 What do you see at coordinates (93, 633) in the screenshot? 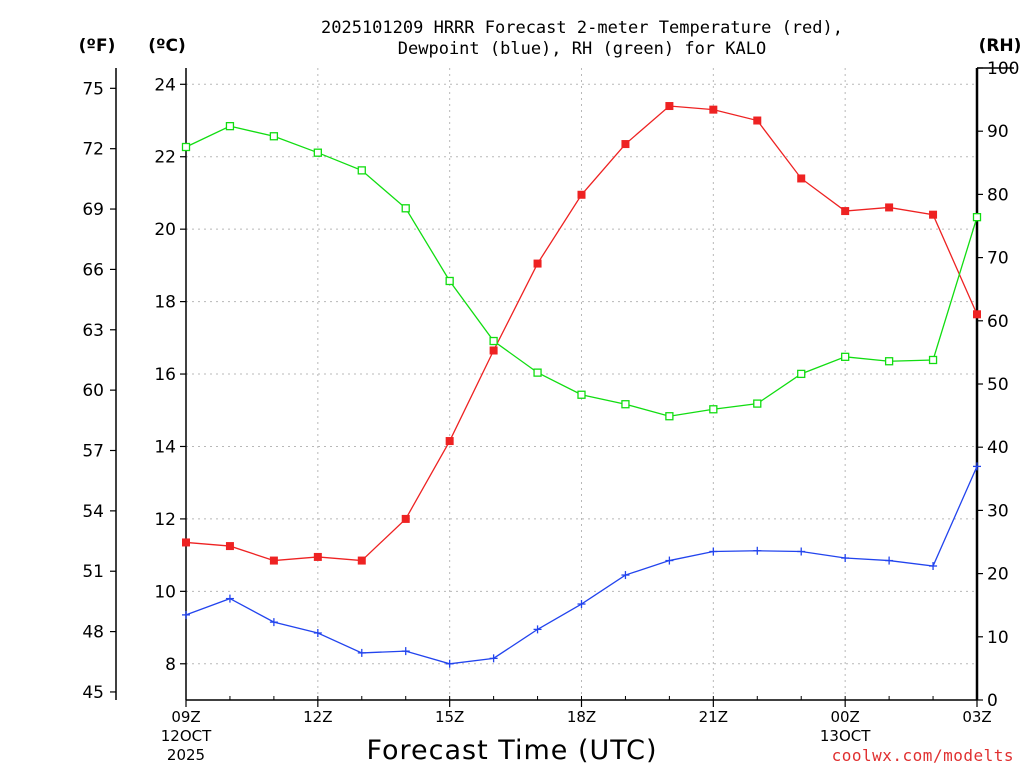
I see `fahrenheit-tick-label: 48` at bounding box center [93, 633].